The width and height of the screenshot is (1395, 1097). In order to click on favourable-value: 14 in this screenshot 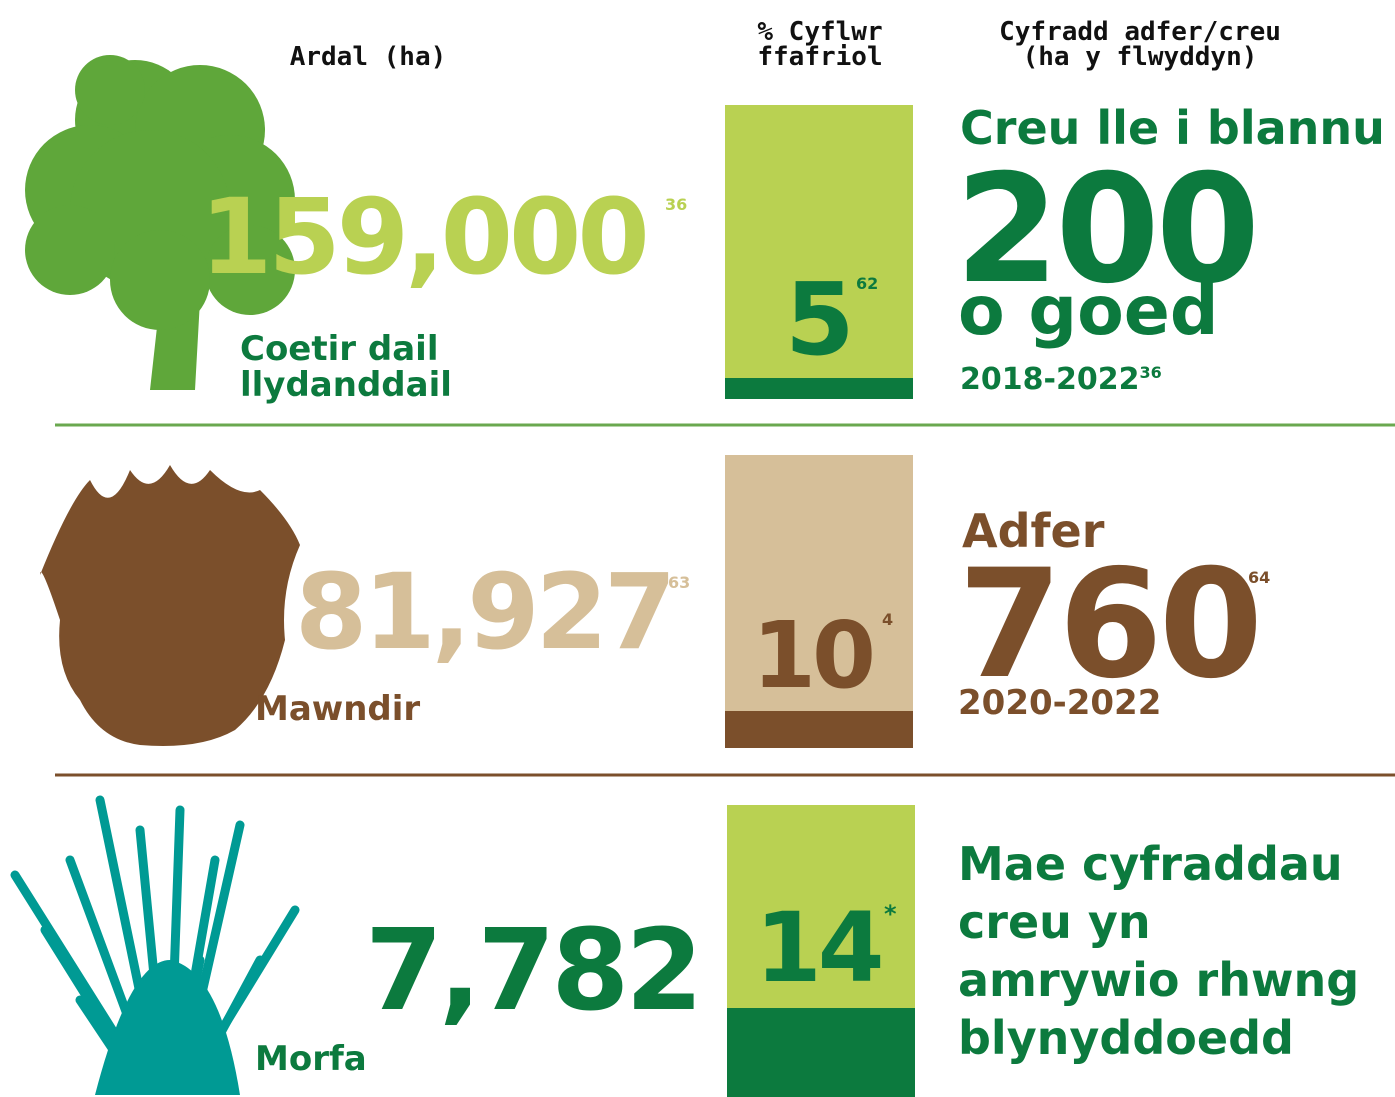, I will do `click(820, 948)`.